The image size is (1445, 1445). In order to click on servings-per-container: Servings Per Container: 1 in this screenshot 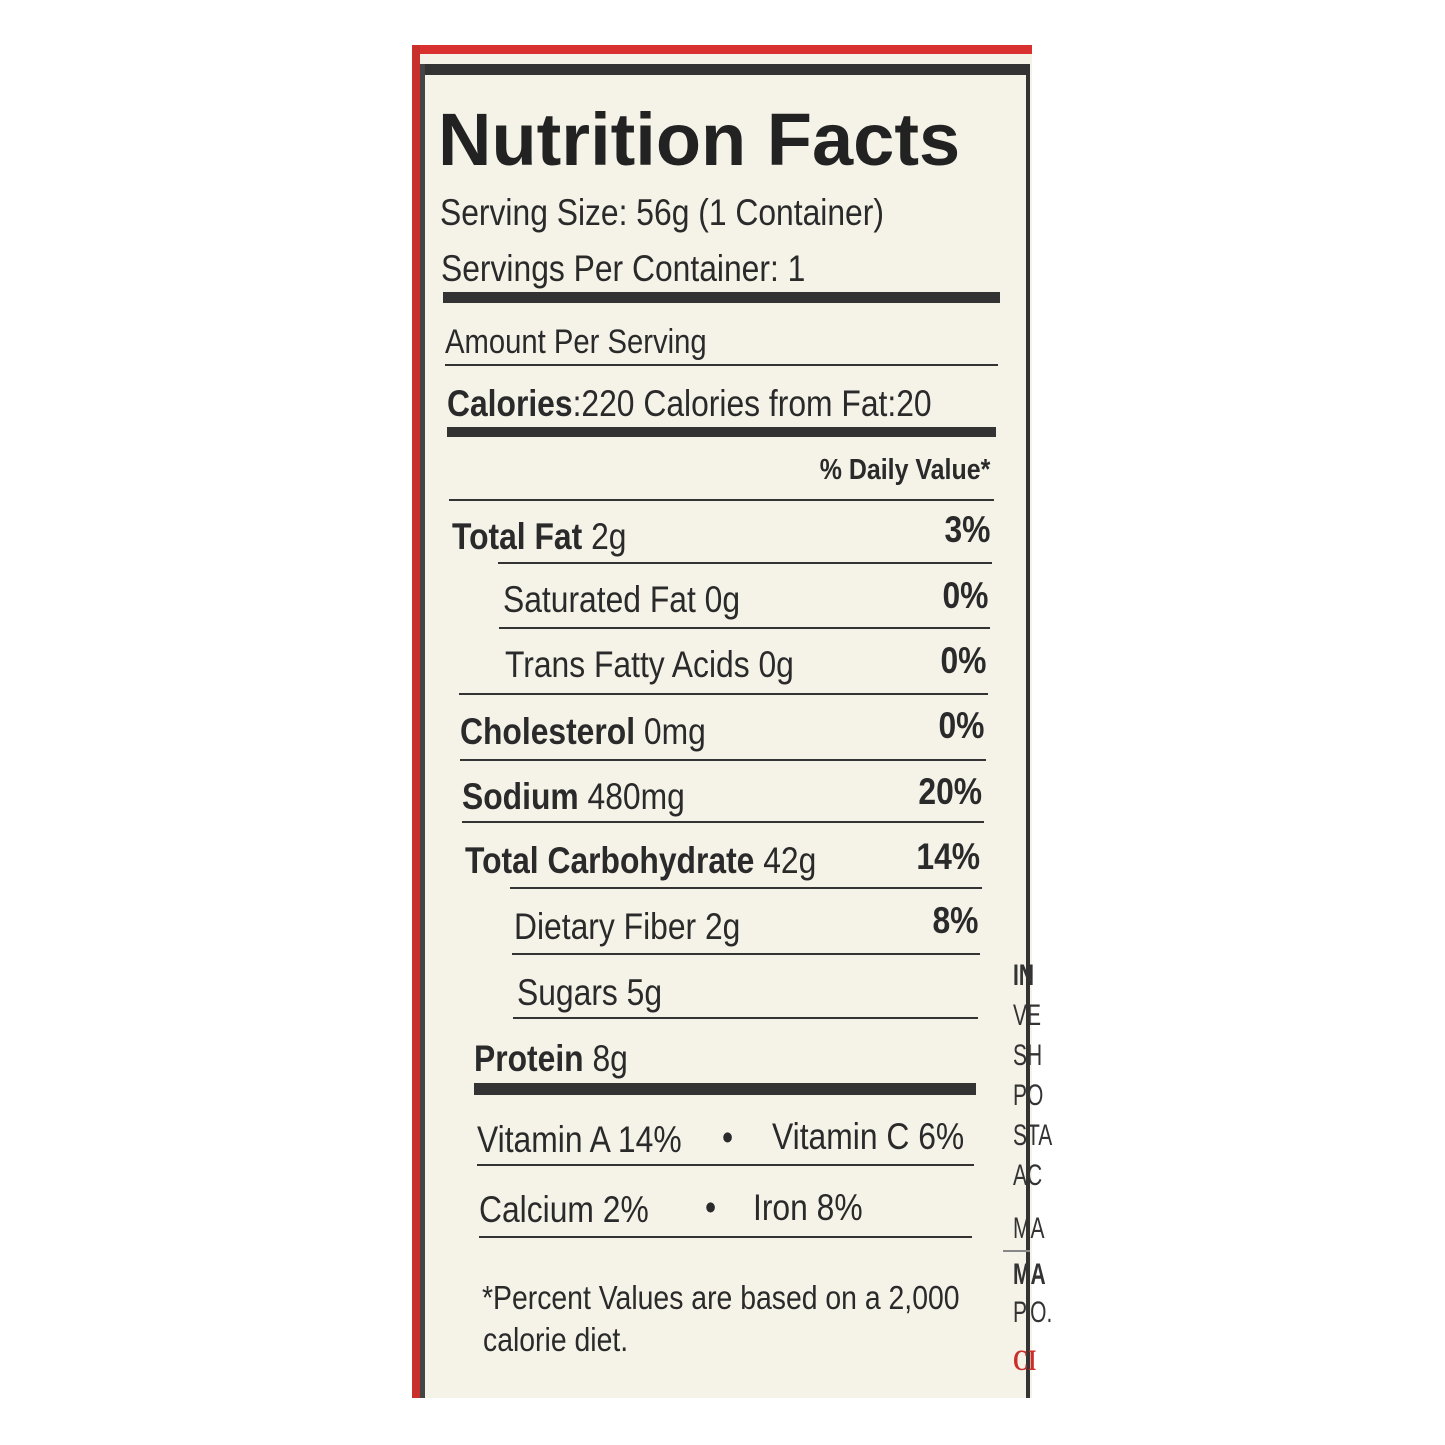, I will do `click(623, 268)`.